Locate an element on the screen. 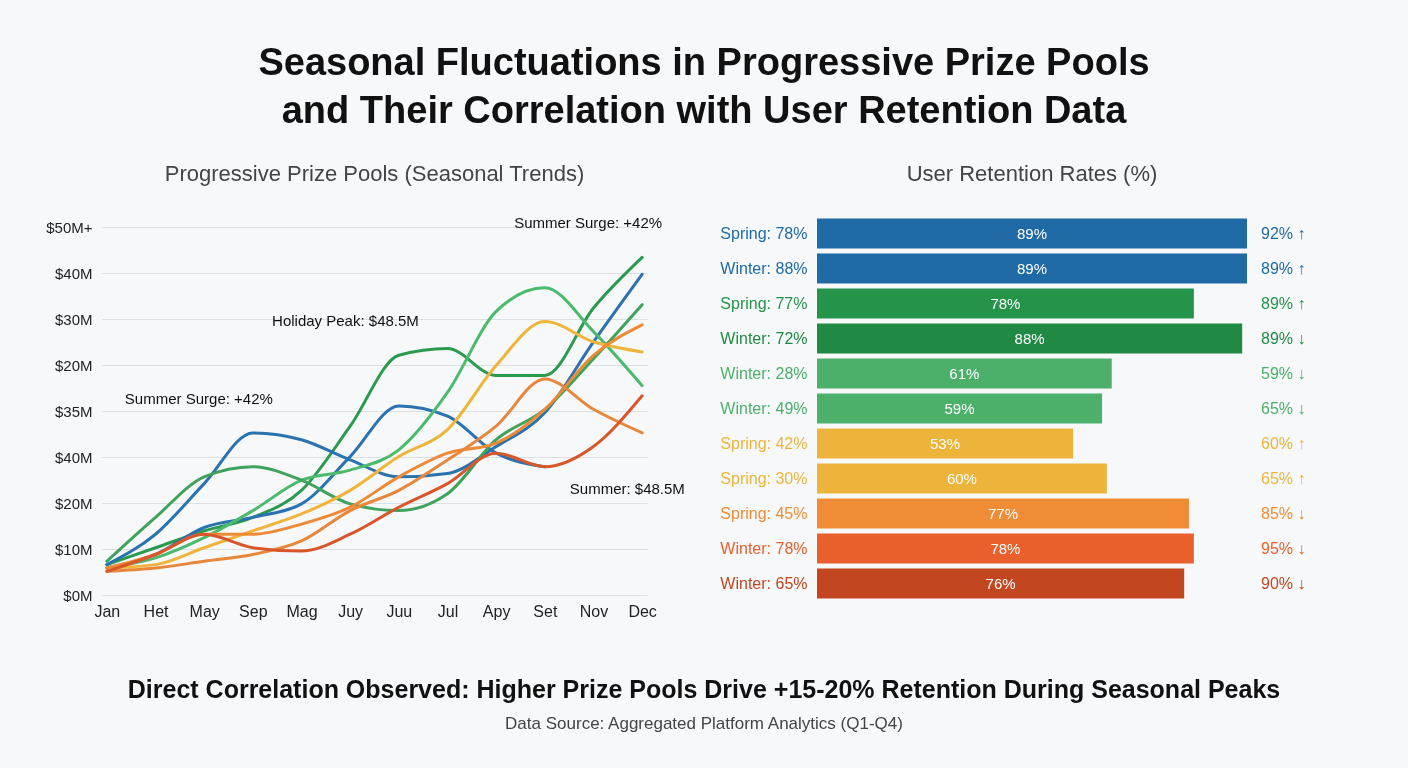  data-label: 59% is located at coordinates (959, 408).